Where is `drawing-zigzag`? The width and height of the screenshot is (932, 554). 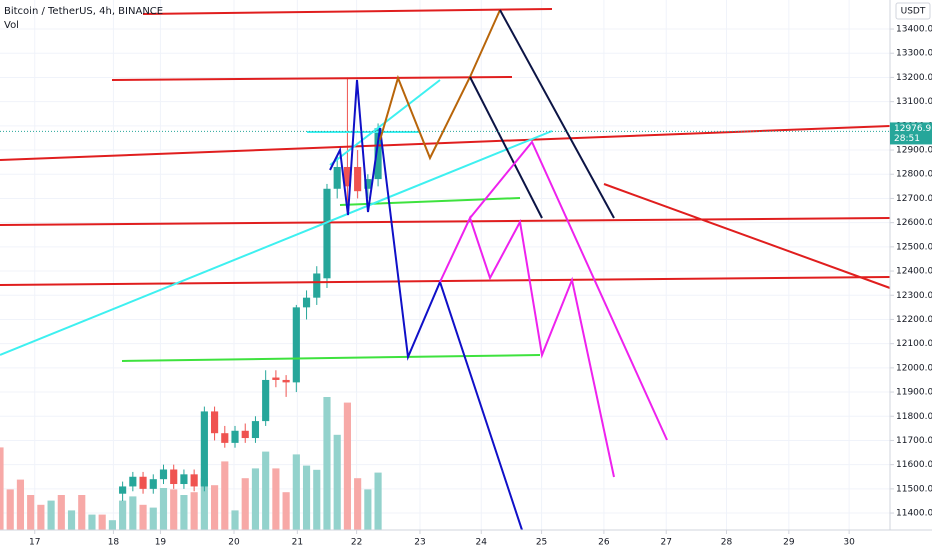 drawing-zigzag is located at coordinates (568, 290).